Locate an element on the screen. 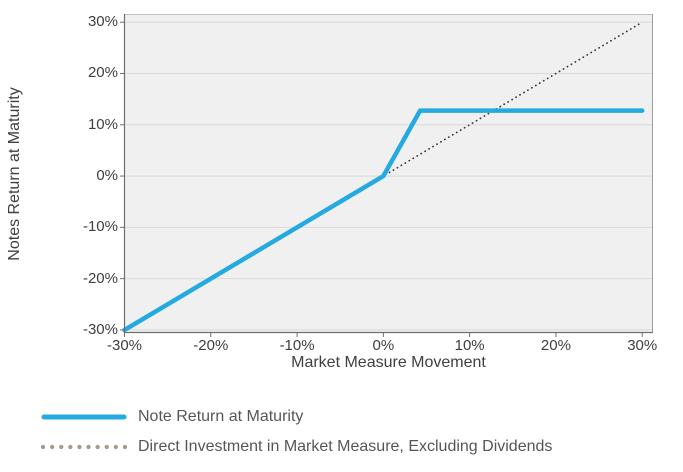 The height and width of the screenshot is (472, 683). x-tick-label: 0% is located at coordinates (383, 345).